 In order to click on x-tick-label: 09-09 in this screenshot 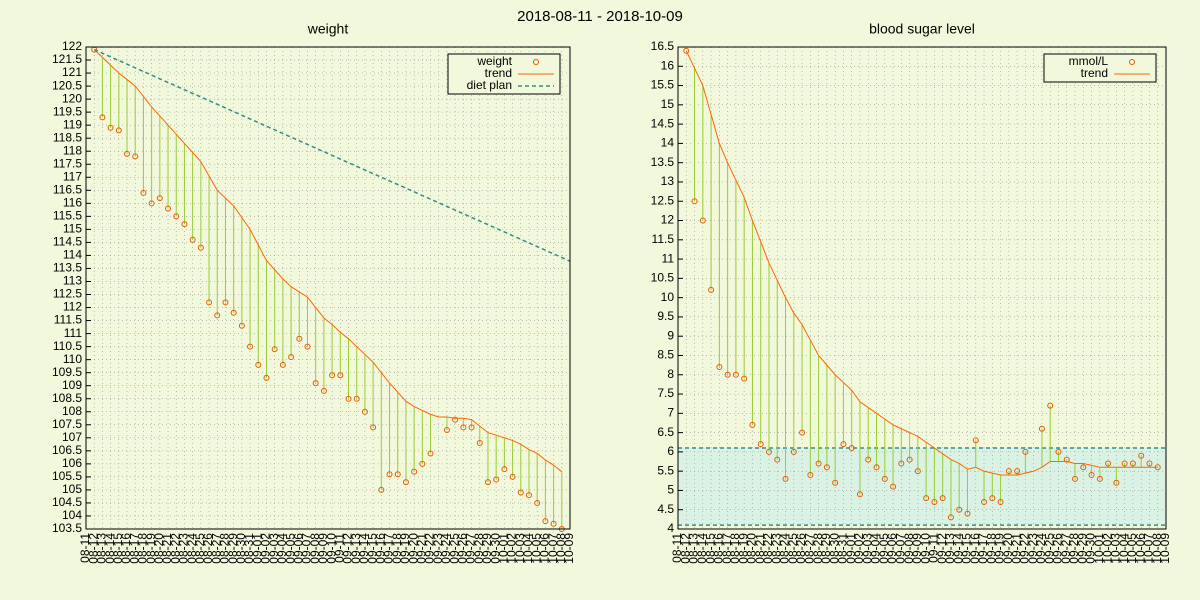, I will do `click(323, 548)`.